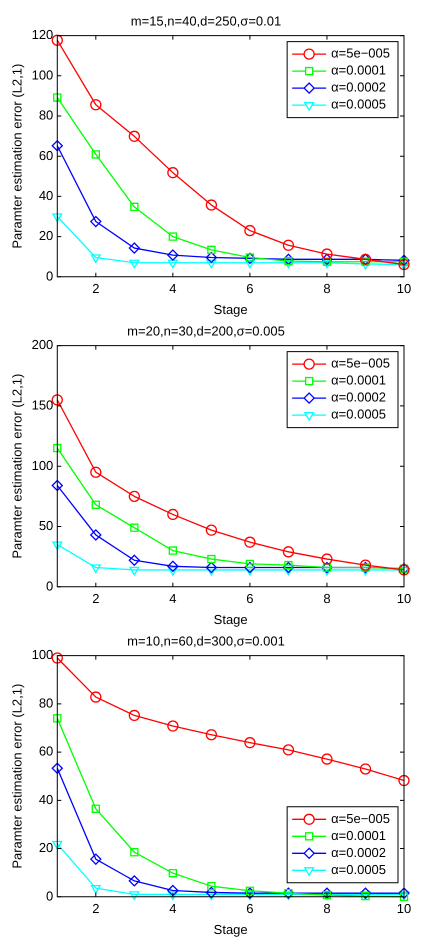  What do you see at coordinates (206, 640) in the screenshot?
I see `chart-title: m=10,n=60,d=300,σ=0.001` at bounding box center [206, 640].